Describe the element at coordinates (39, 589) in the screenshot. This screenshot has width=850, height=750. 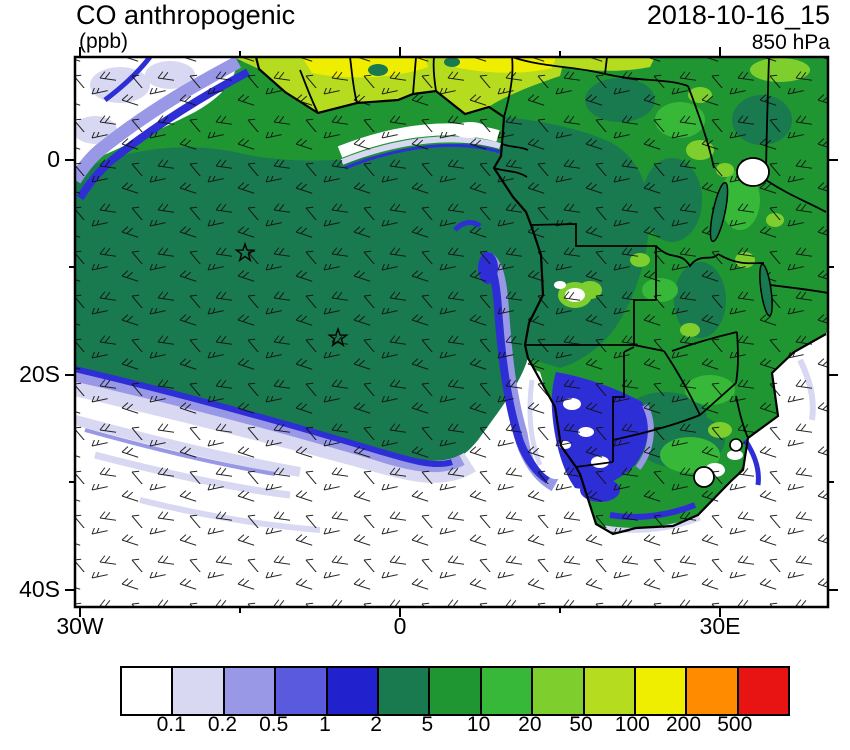
I see `lat-axis-label: 40S` at that location.